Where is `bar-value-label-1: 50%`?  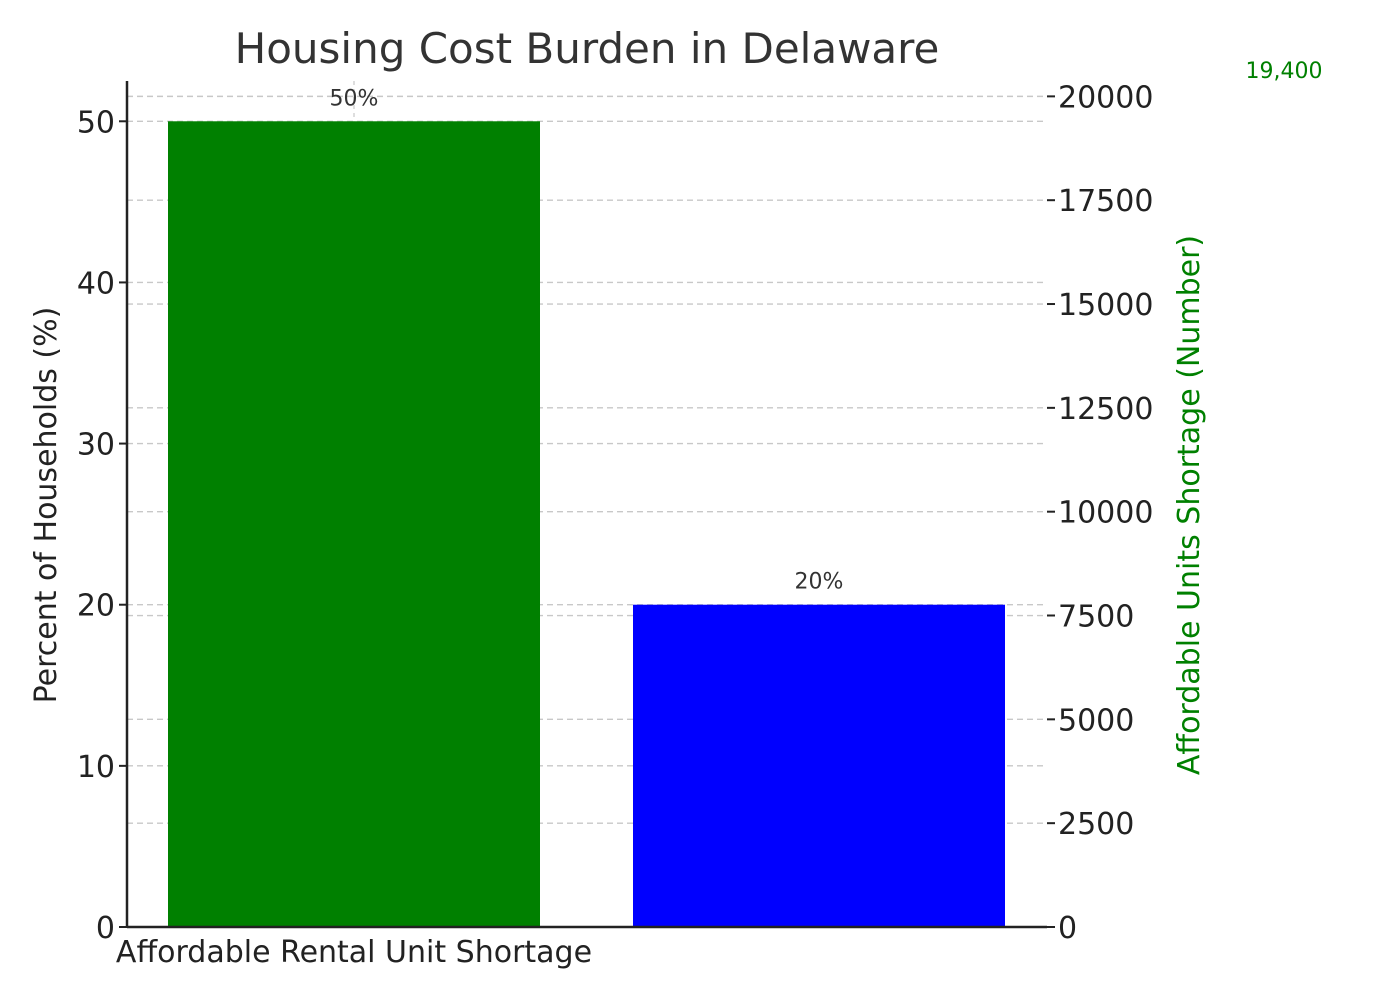
bar-value-label-1: 50% is located at coordinates (354, 98).